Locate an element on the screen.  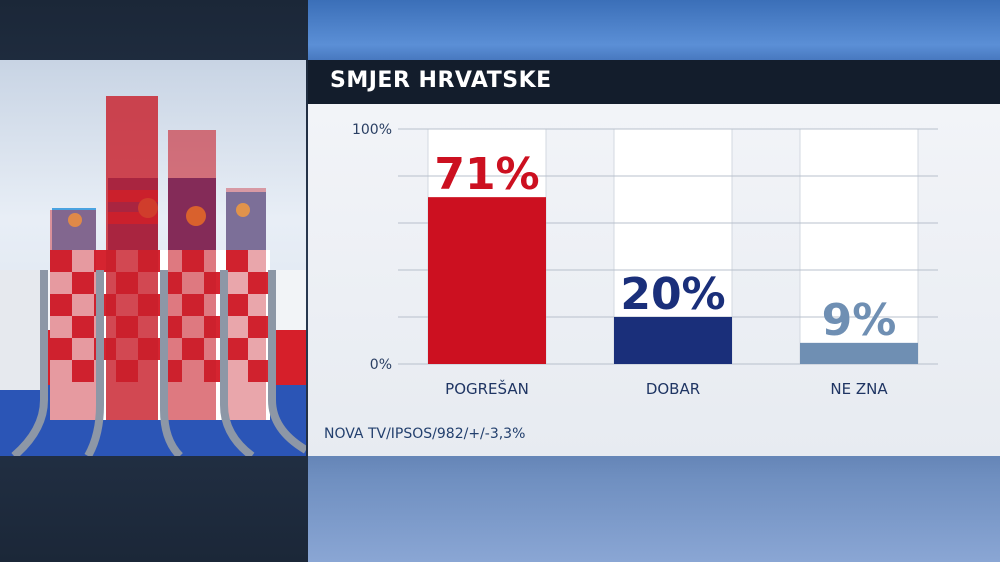
bar-value-label: 20% is located at coordinates (672, 294).